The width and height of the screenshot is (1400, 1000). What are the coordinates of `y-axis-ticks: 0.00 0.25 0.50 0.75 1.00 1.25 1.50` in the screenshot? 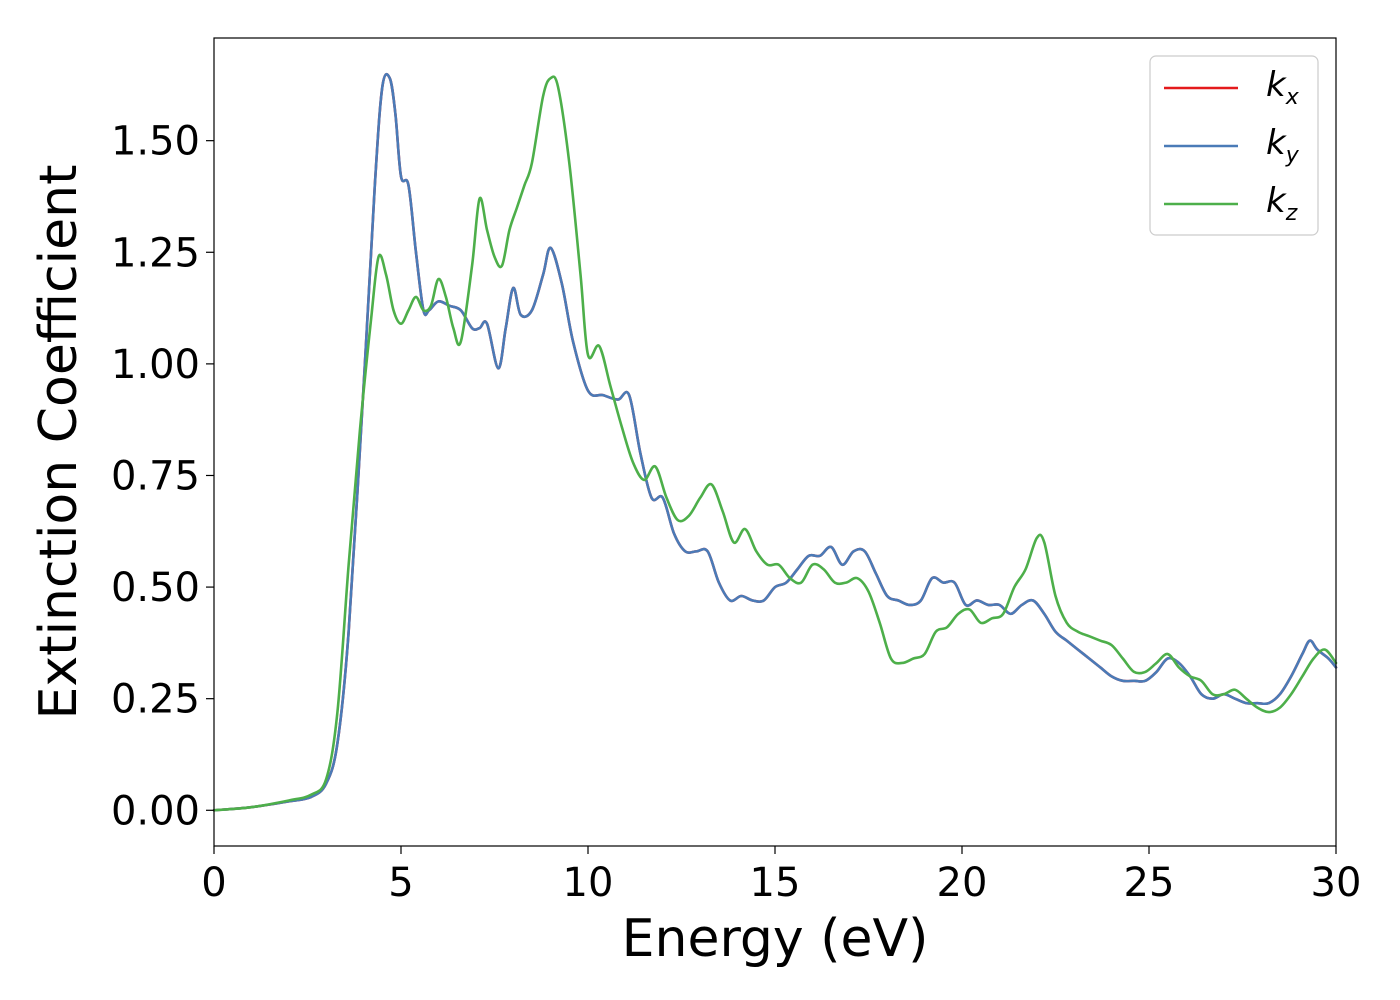 It's located at (162, 476).